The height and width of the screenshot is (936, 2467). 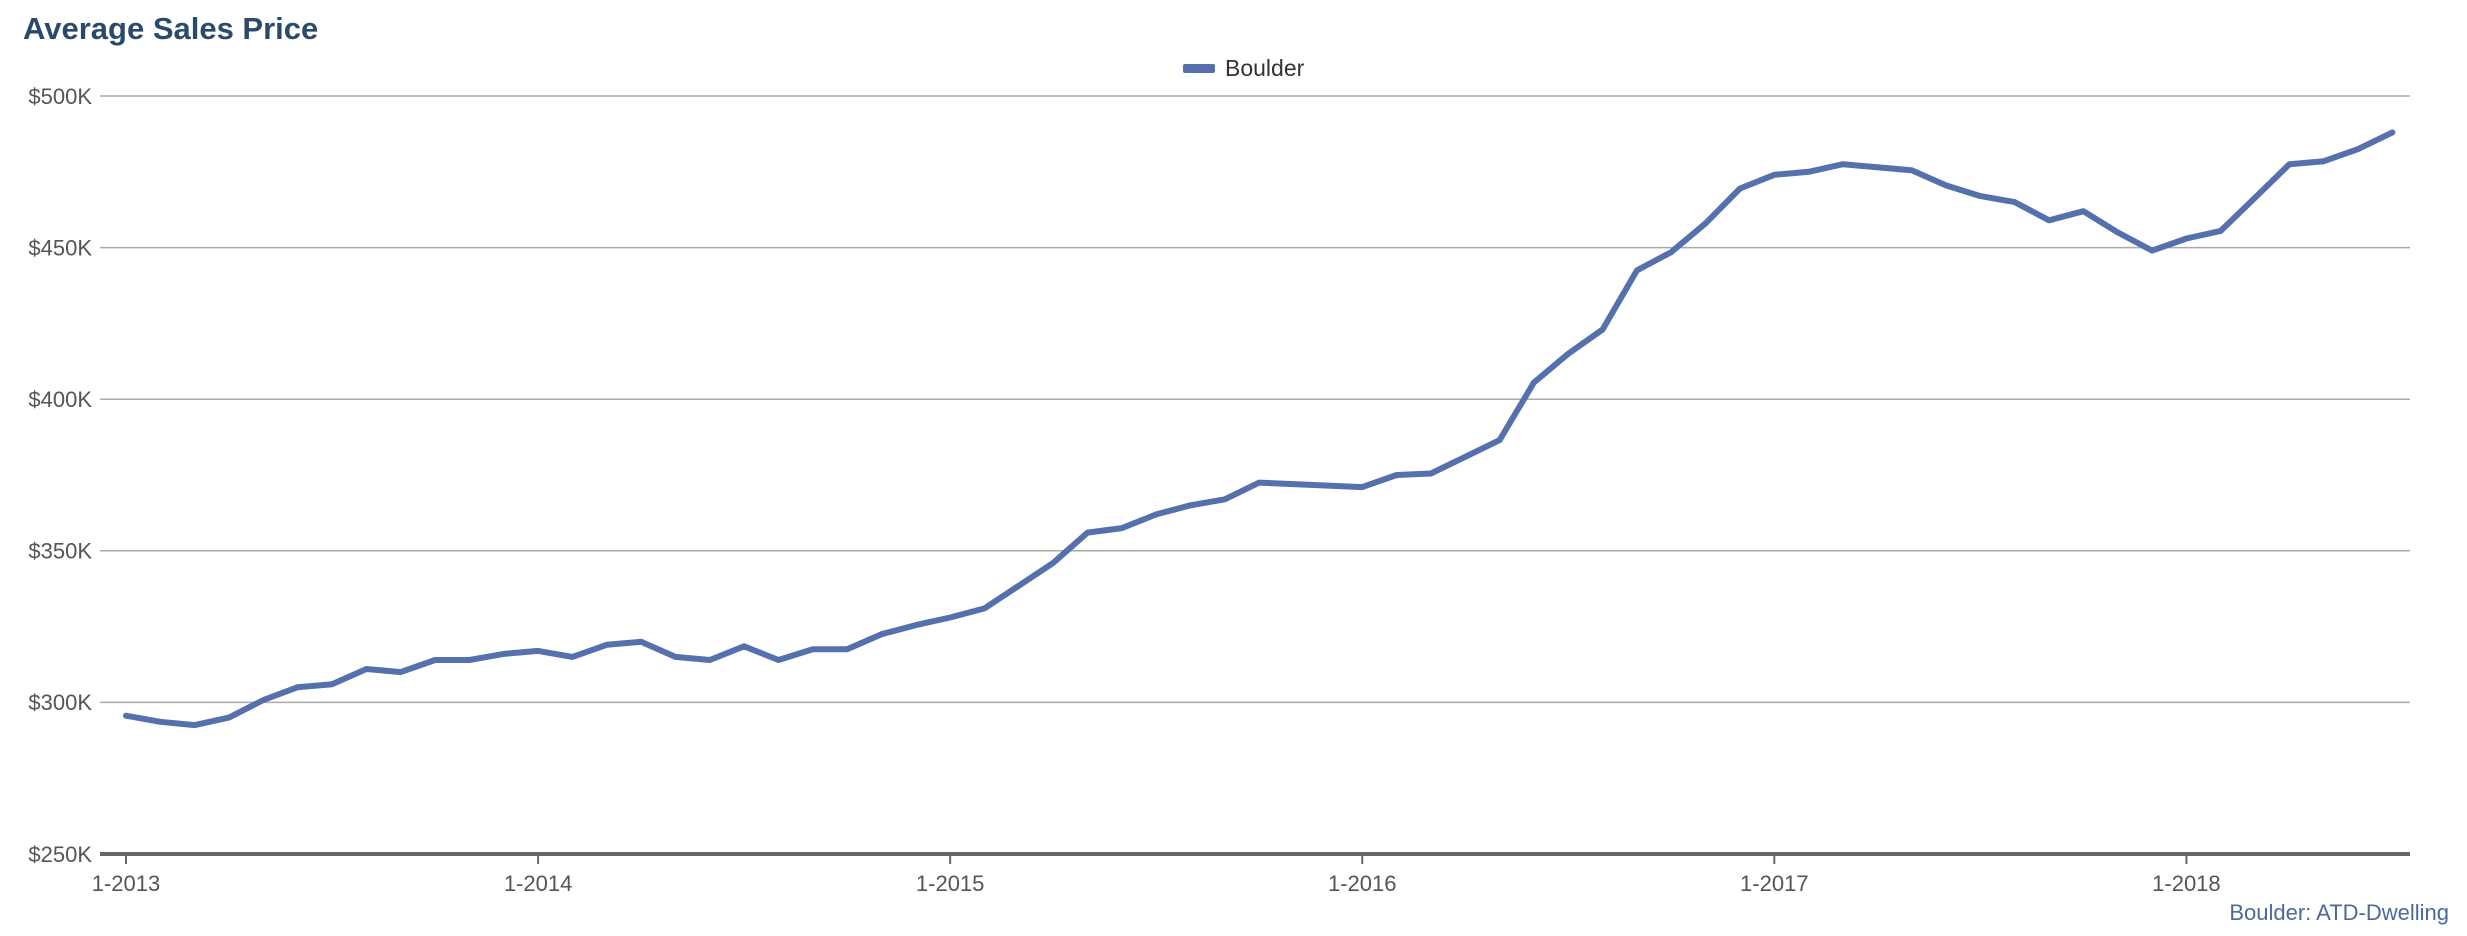 What do you see at coordinates (60, 551) in the screenshot?
I see `y-tick-label: $350K` at bounding box center [60, 551].